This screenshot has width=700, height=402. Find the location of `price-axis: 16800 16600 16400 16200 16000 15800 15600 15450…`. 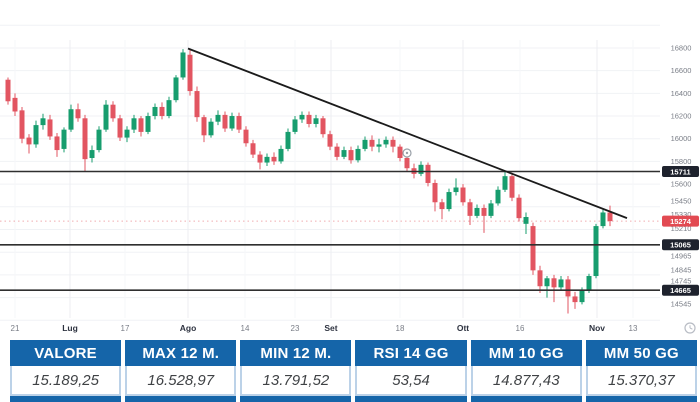

price-axis: 16800 16600 16400 16200 16000 15800 15600 15450… is located at coordinates (680, 175).